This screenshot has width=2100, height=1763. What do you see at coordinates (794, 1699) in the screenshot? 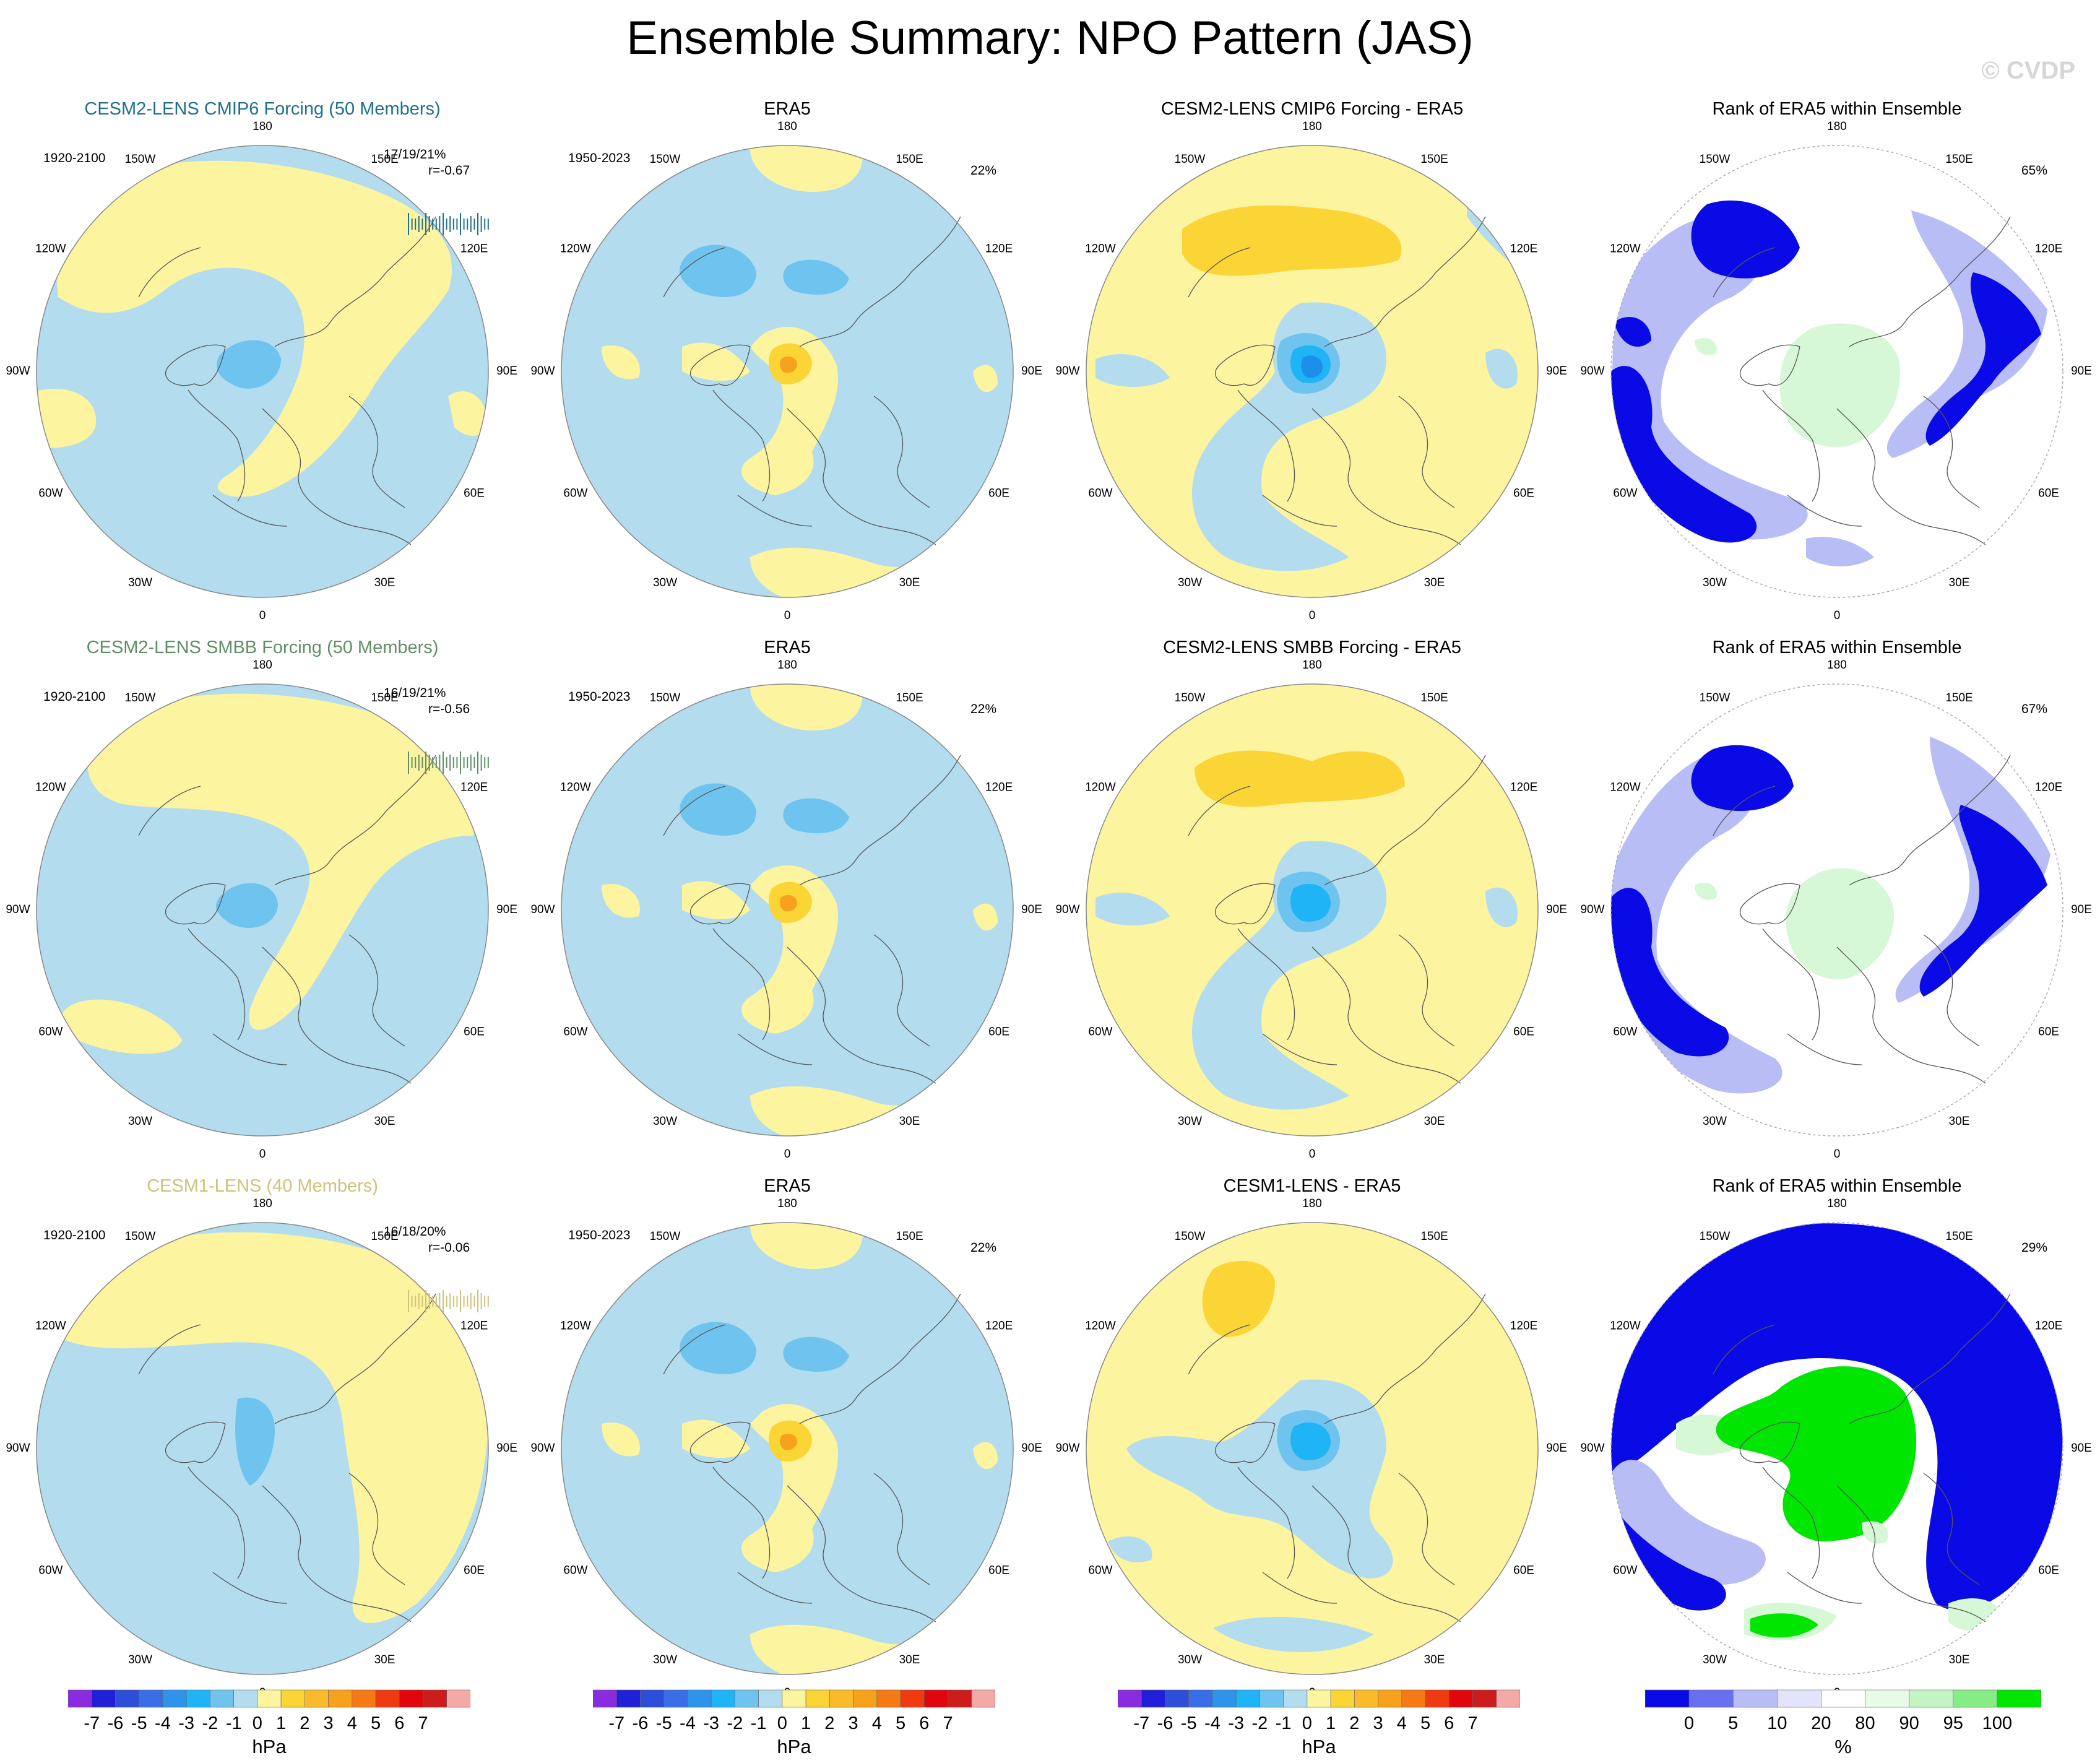
I see `colorbar-swatches` at bounding box center [794, 1699].